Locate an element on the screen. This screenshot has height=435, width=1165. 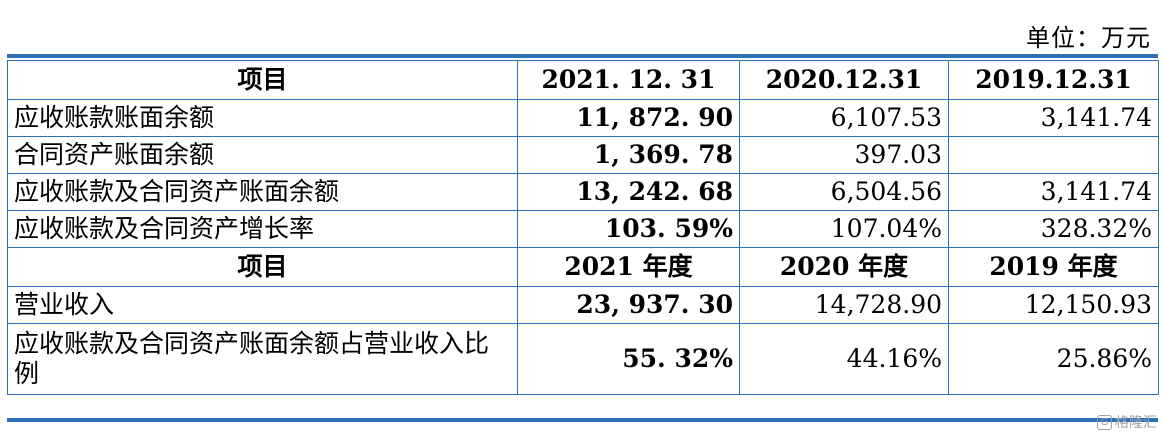
value-2021: 23, 937. 30 is located at coordinates (628, 305).